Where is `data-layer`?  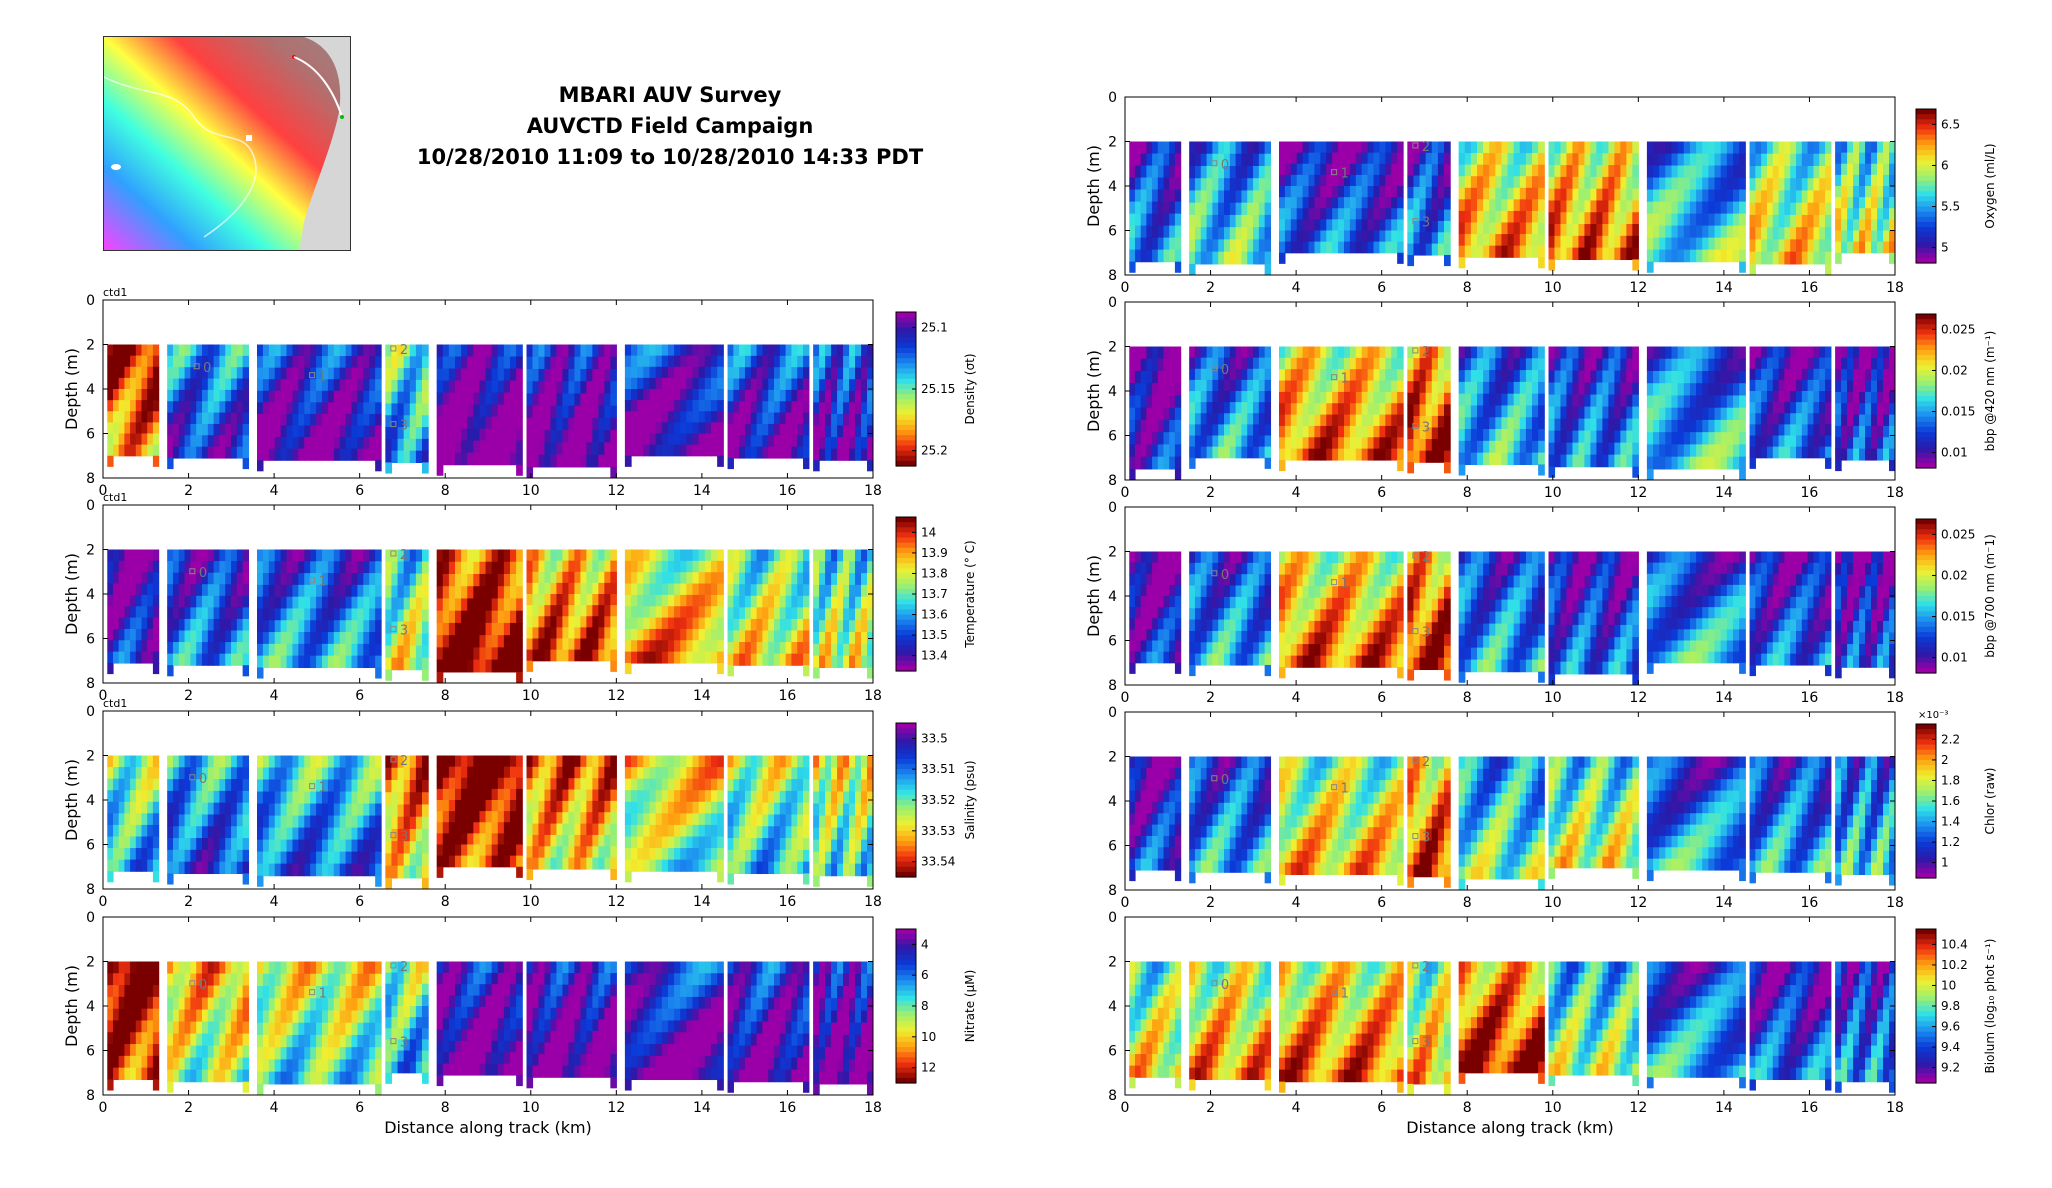
data-layer is located at coordinates (490, 1028).